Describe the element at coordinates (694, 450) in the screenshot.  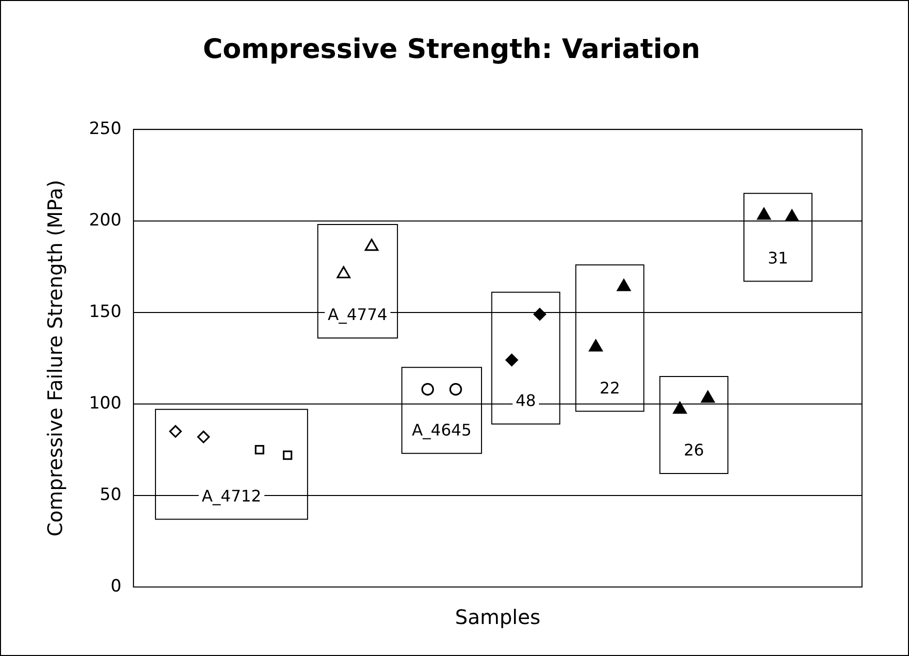
I see `annotation: 26` at that location.